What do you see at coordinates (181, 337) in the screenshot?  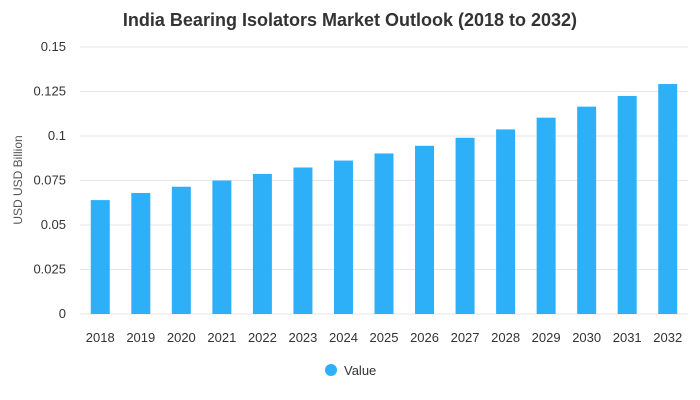 I see `x-tick-label: 2020` at bounding box center [181, 337].